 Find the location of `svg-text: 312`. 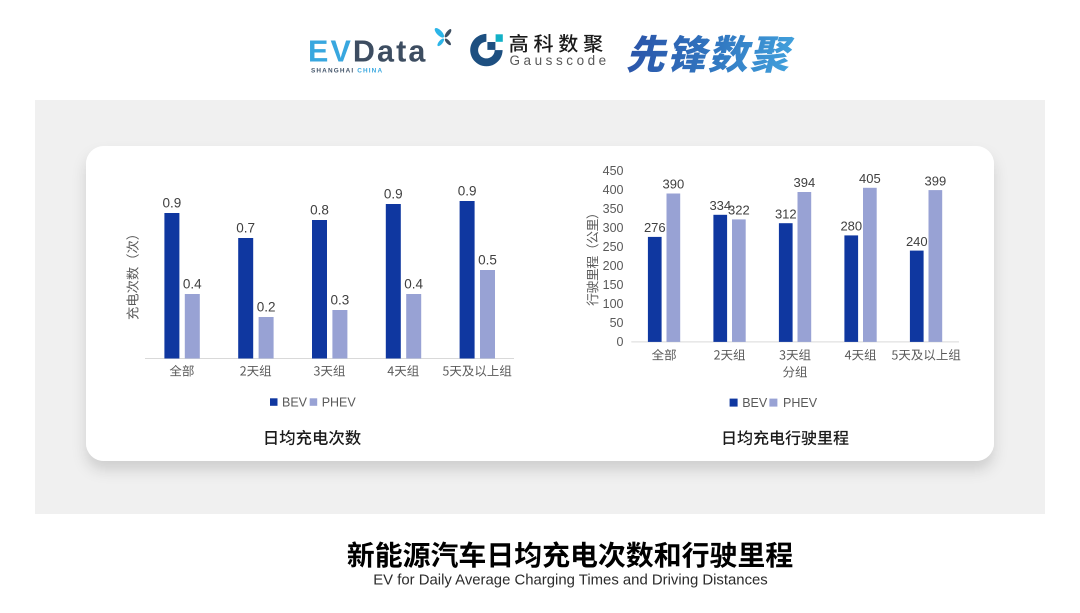

svg-text: 312 is located at coordinates (786, 213).